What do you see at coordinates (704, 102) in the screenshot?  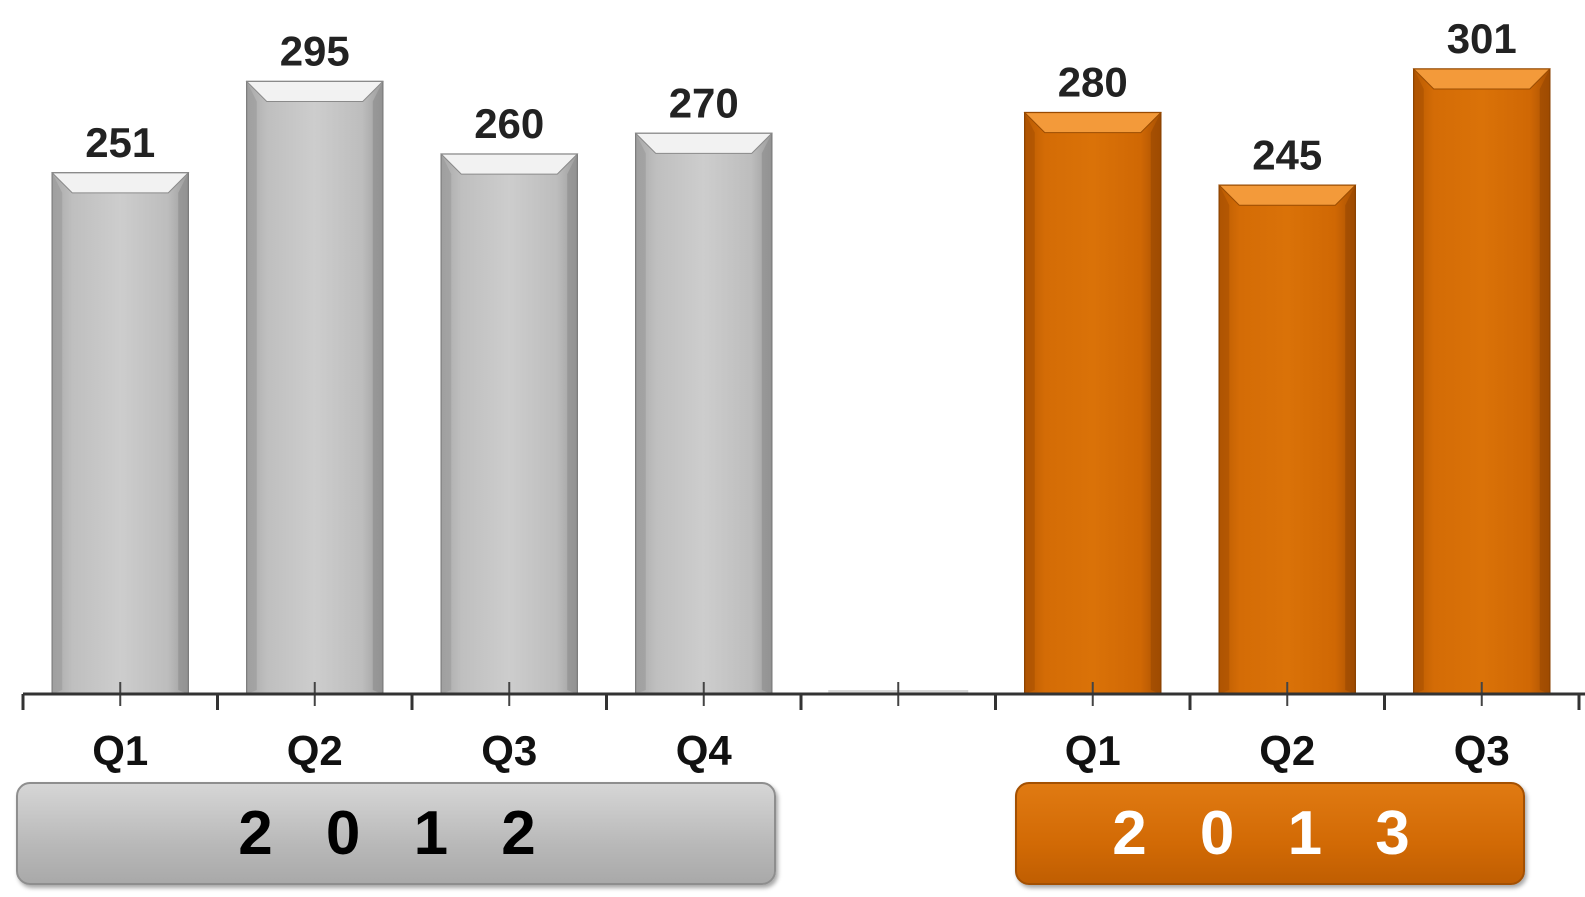 I see `value-label-2012-q4: 270` at bounding box center [704, 102].